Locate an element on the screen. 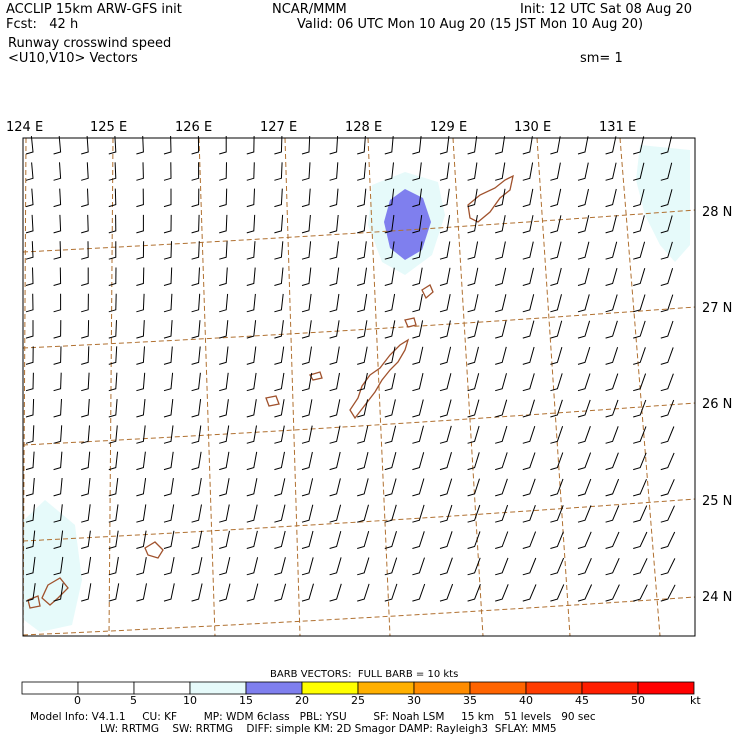 The width and height of the screenshot is (740, 740). ishigaki-coast is located at coordinates (55, 591).